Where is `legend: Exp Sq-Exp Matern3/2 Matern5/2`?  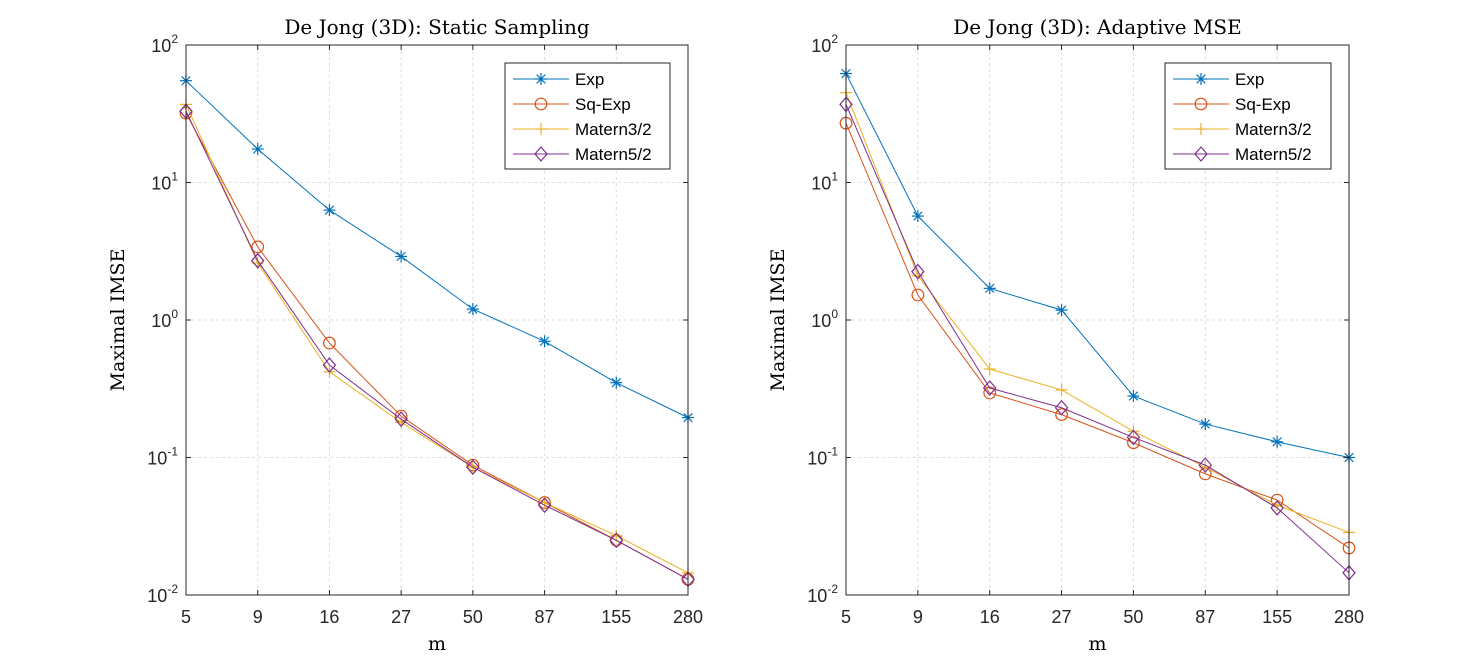
legend: Exp Sq-Exp Matern3/2 Matern5/2 is located at coordinates (587, 116).